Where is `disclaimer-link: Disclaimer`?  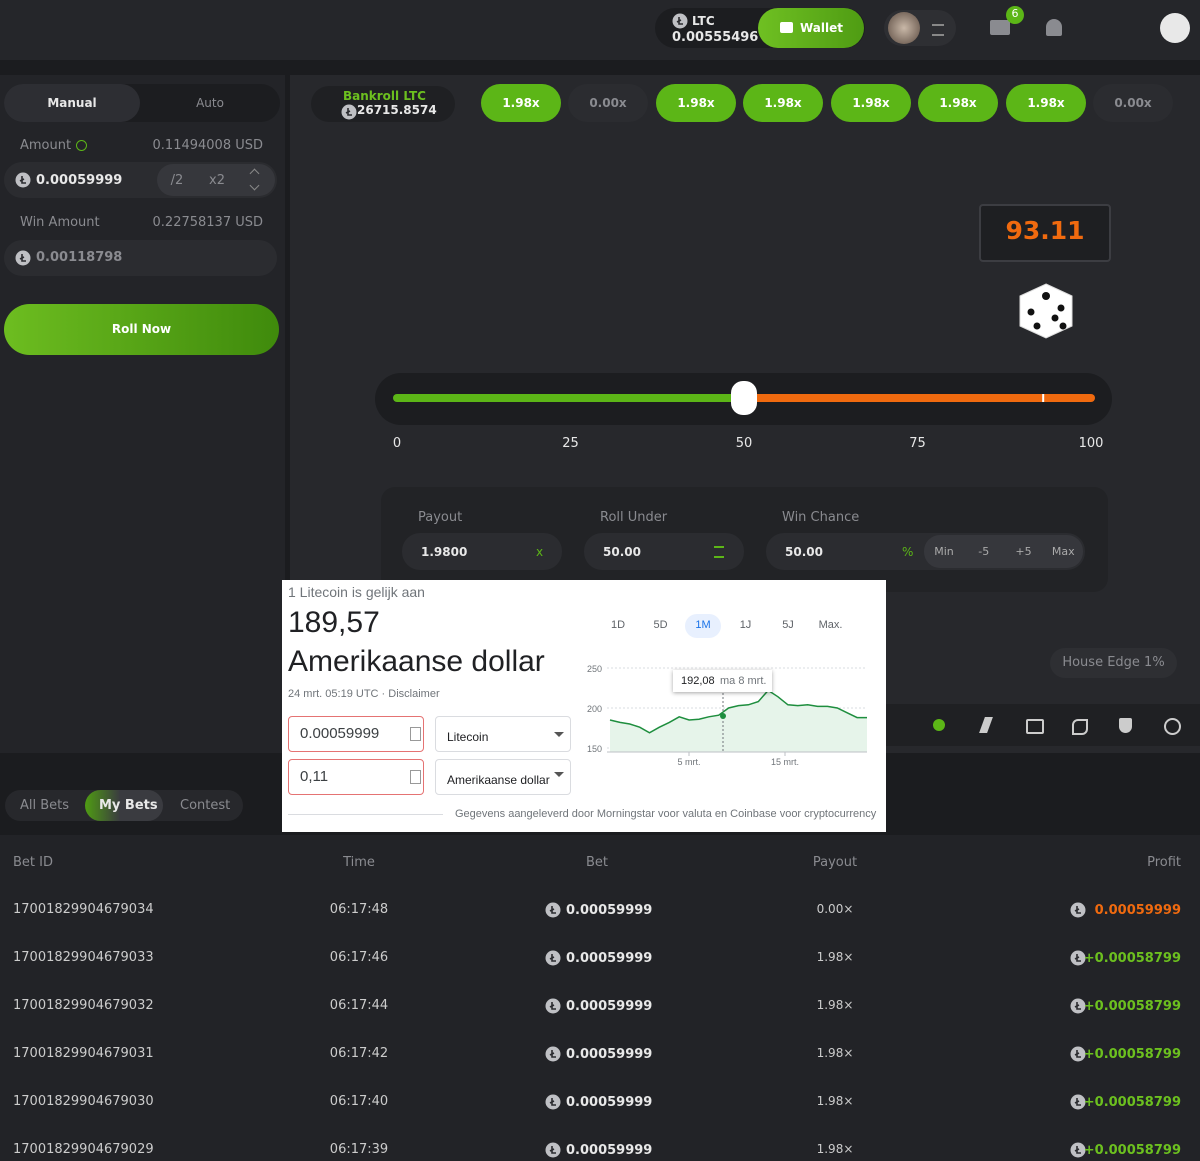 disclaimer-link: Disclaimer is located at coordinates (414, 694).